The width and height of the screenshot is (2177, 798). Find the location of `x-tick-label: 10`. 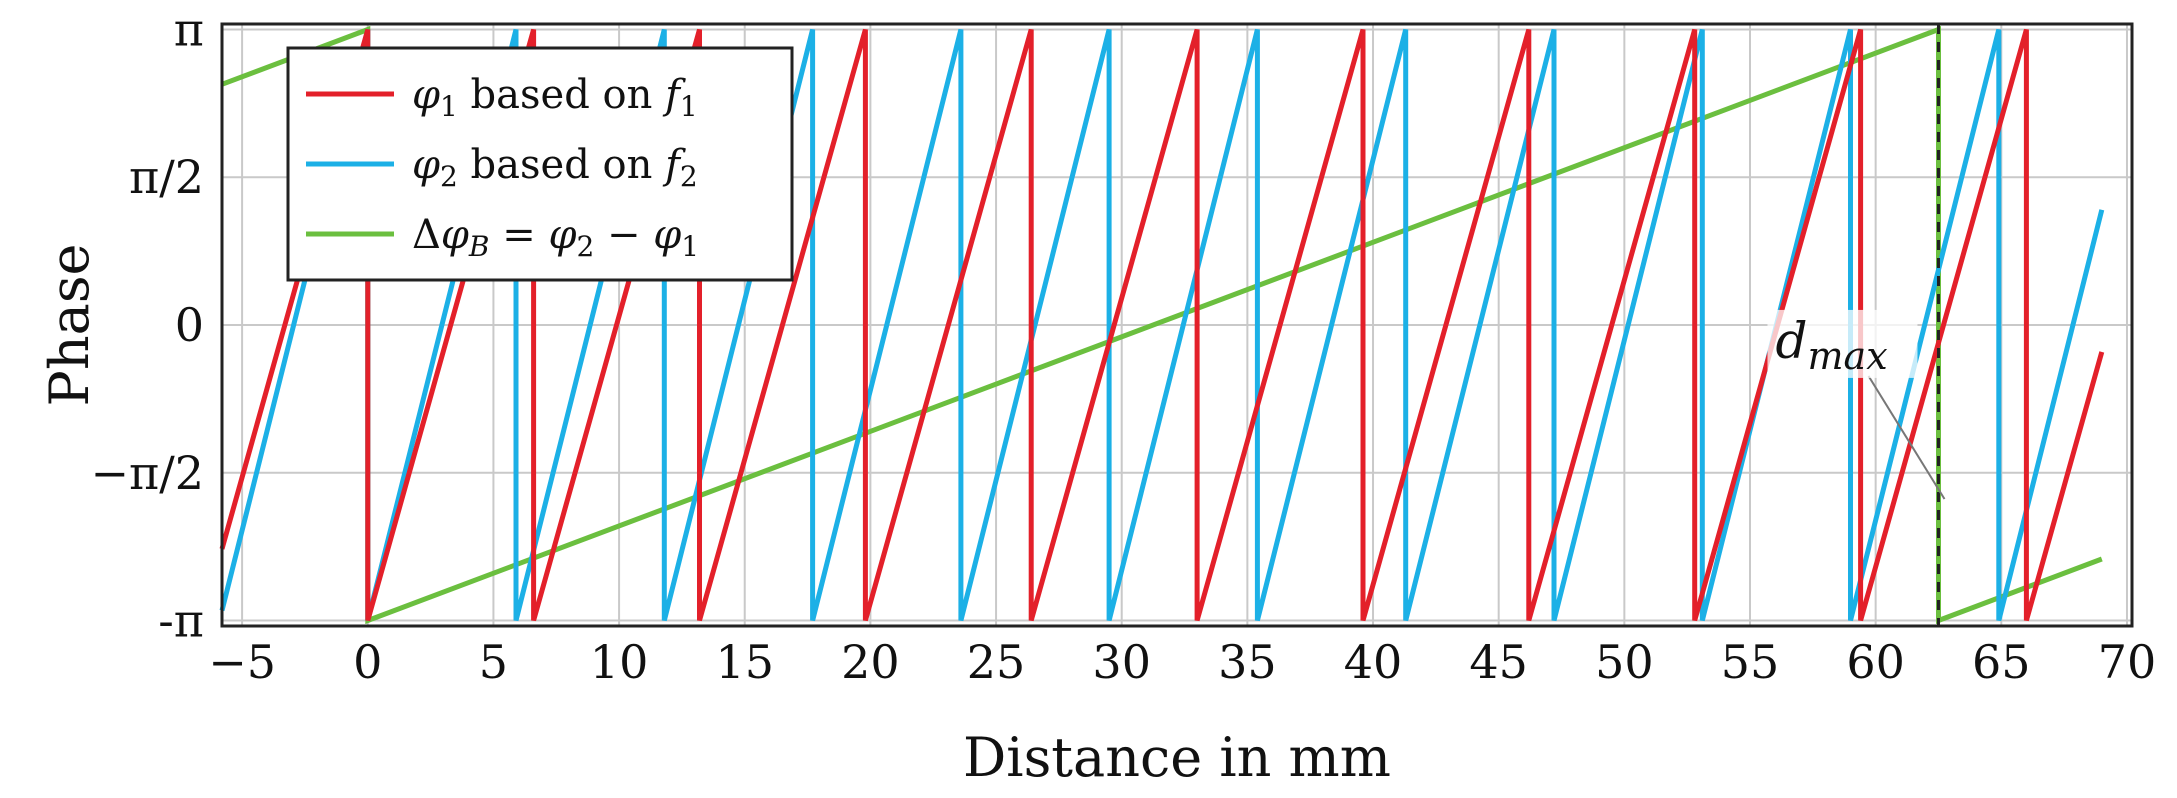

x-tick-label: 10 is located at coordinates (619, 662).